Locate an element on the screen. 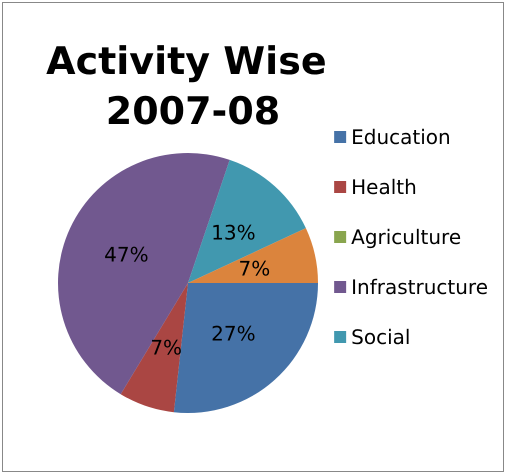 The image size is (508, 476). legend-label: Social is located at coordinates (380, 337).